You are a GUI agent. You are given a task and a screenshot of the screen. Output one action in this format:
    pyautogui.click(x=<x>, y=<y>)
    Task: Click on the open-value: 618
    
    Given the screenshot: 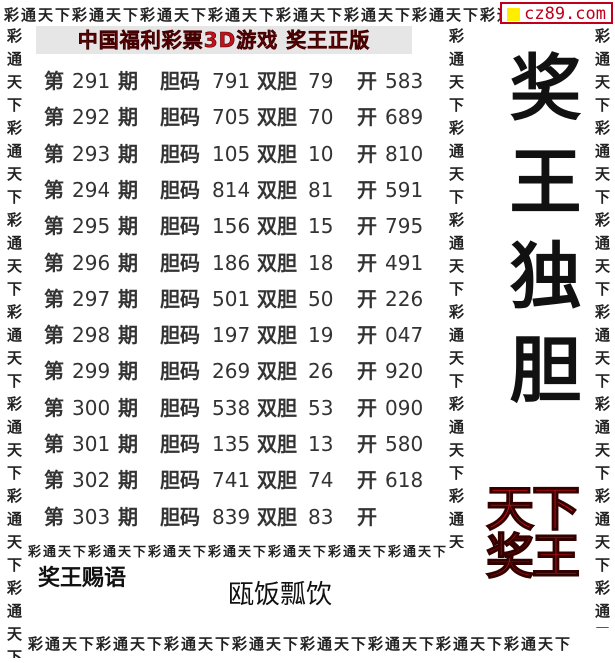 What is the action you would take?
    pyautogui.click(x=404, y=480)
    